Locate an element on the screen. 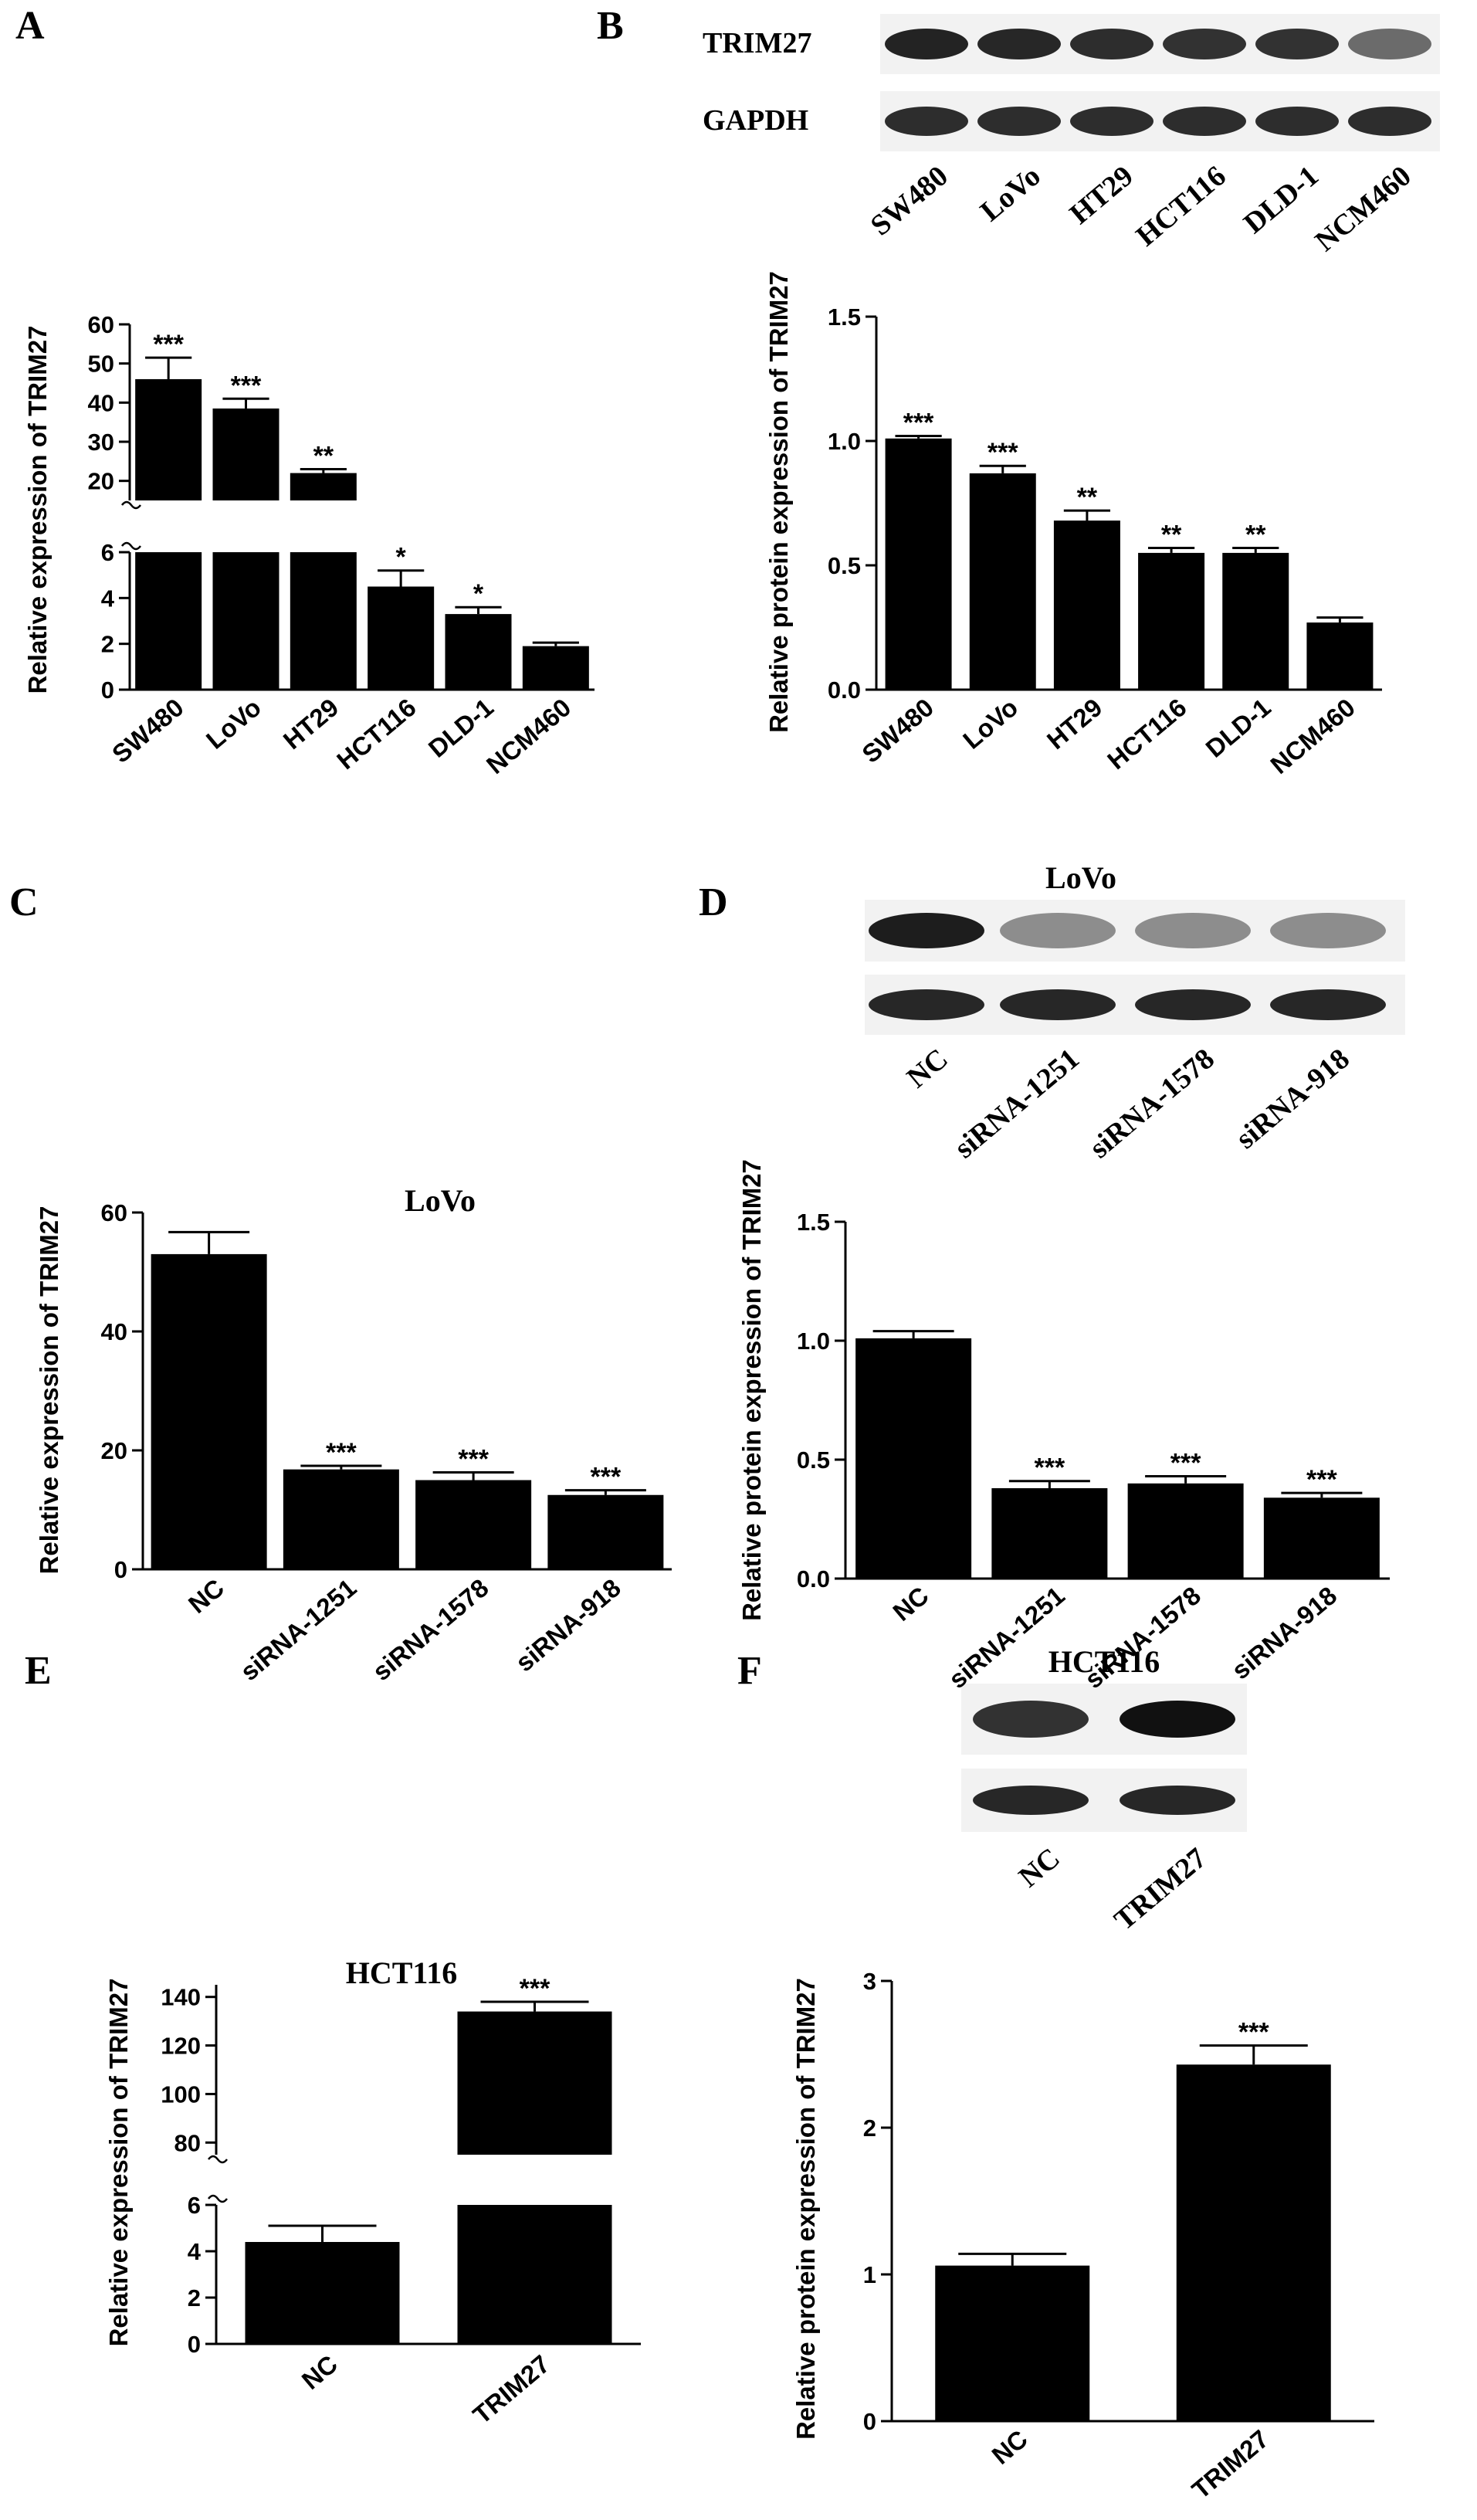 This screenshot has height=2520, width=1477. chart-b-y-tick-label: 1.0 is located at coordinates (844, 441).